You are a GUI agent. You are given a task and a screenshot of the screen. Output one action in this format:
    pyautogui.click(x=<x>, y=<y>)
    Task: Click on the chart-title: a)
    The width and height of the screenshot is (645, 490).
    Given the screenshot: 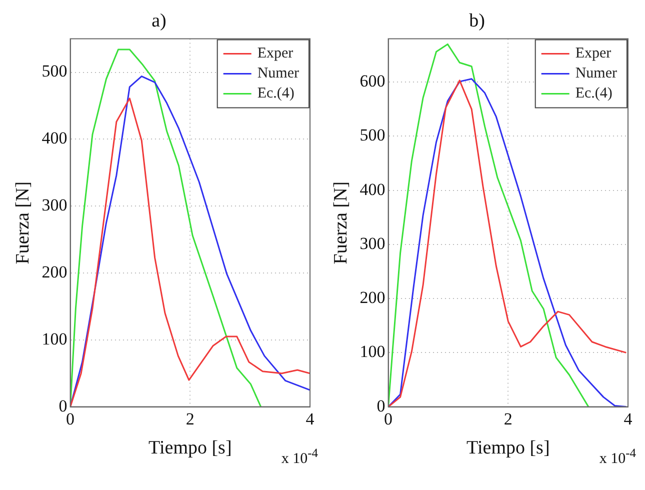 What is the action you would take?
    pyautogui.click(x=159, y=21)
    